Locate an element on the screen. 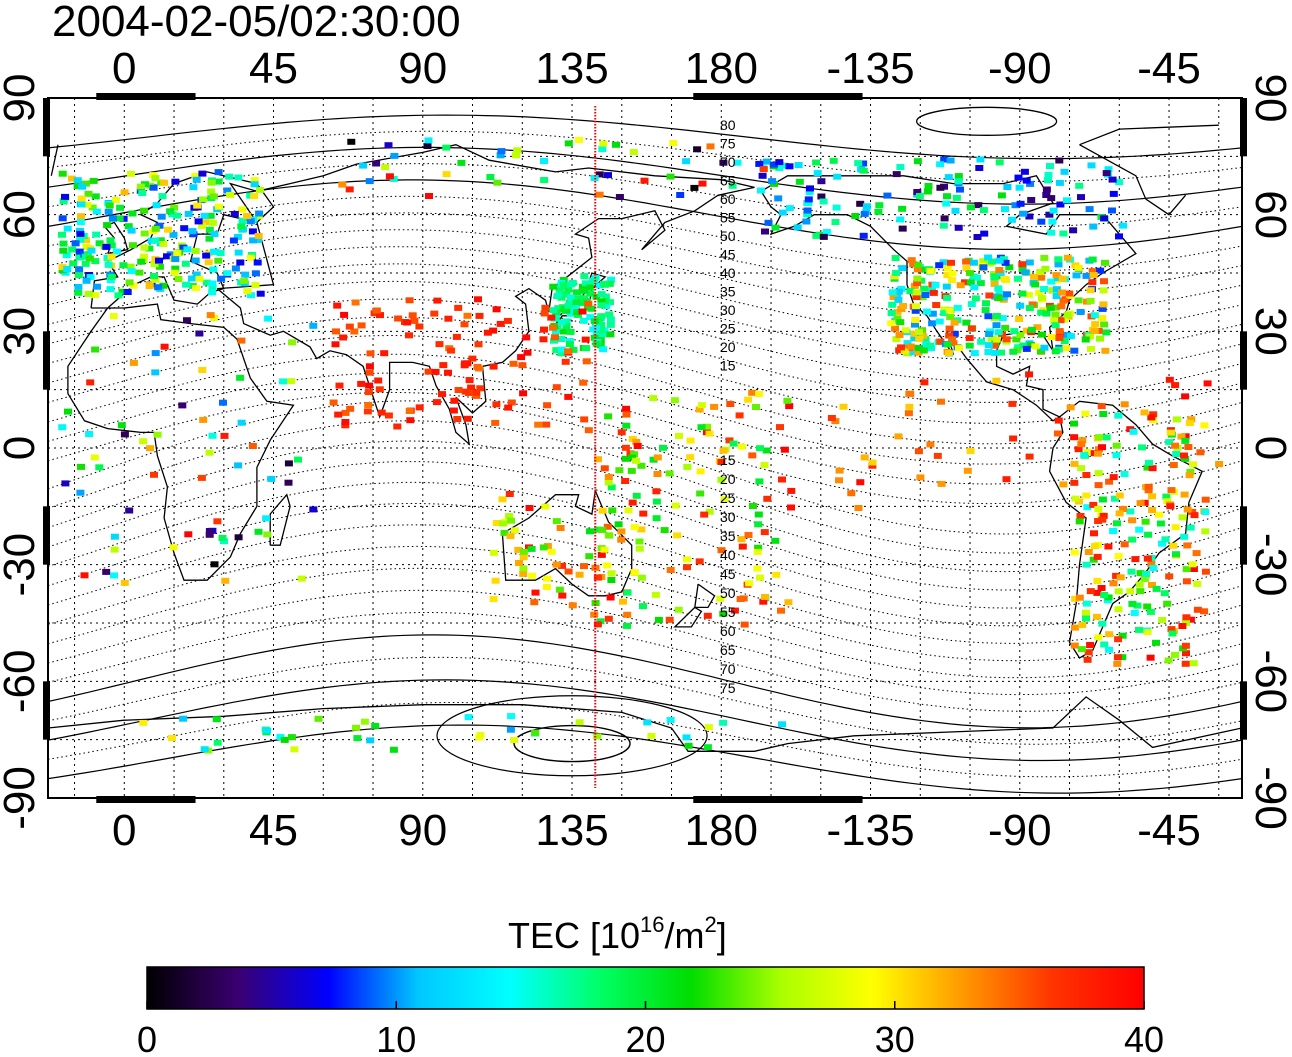  magnetic-contour-line is located at coordinates (645, 214).